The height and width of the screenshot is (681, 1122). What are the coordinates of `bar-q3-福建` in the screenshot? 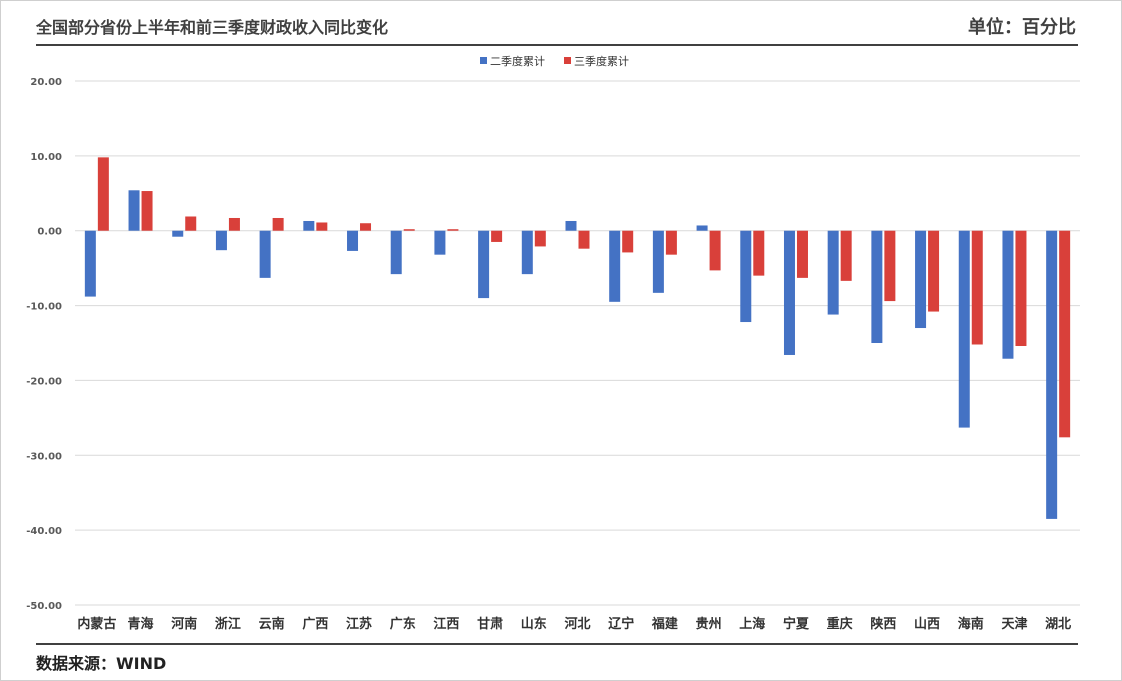 It's located at (671, 242).